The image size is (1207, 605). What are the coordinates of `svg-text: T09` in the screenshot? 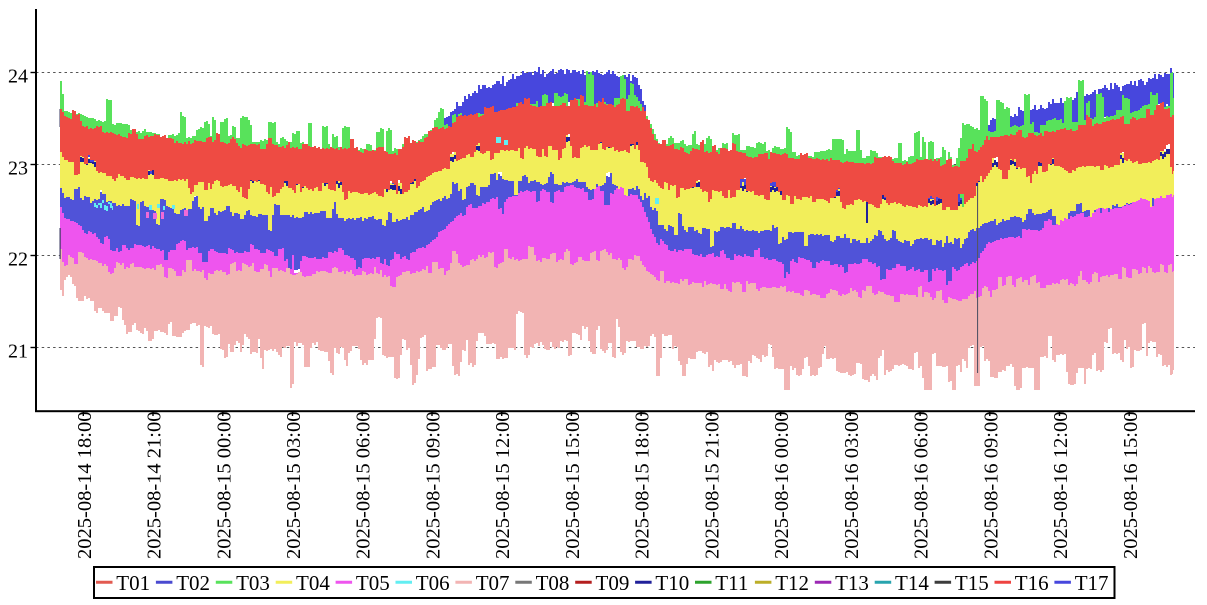 It's located at (613, 583).